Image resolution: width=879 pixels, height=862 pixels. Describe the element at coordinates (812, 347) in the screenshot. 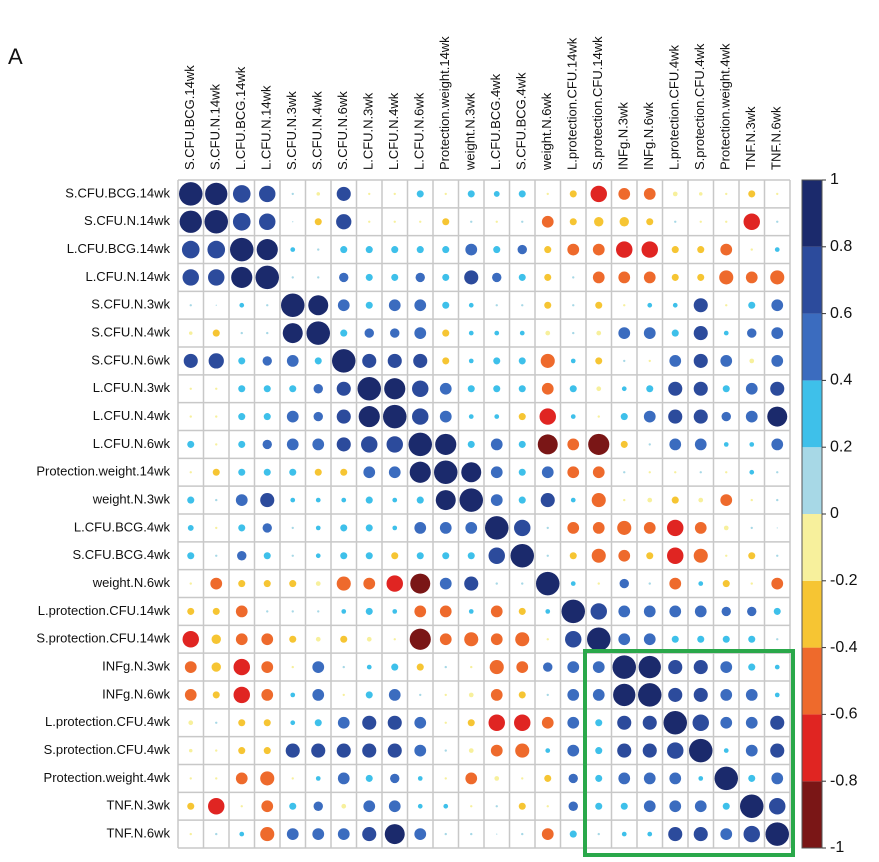

I see `colorbar-swatch` at that location.